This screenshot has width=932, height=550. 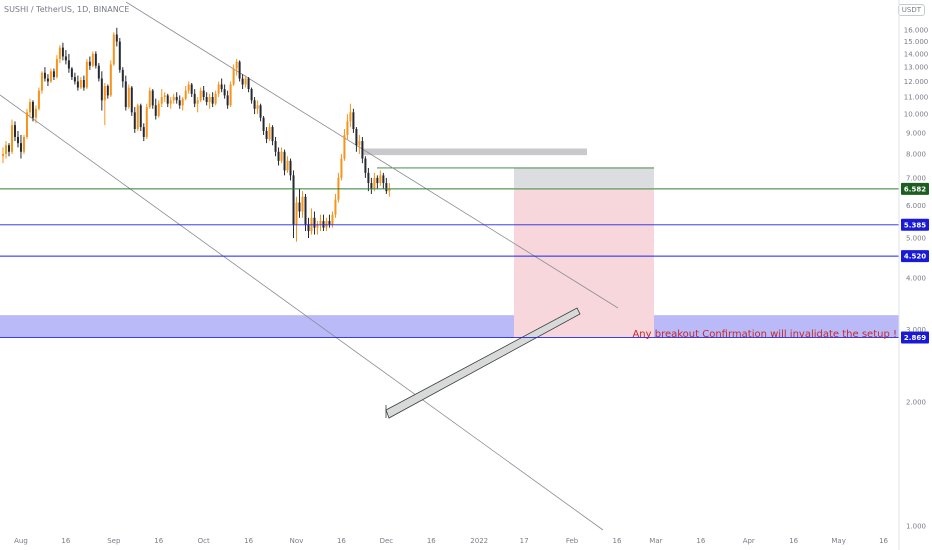 What do you see at coordinates (916, 68) in the screenshot?
I see `y-tick-label: 13.000` at bounding box center [916, 68].